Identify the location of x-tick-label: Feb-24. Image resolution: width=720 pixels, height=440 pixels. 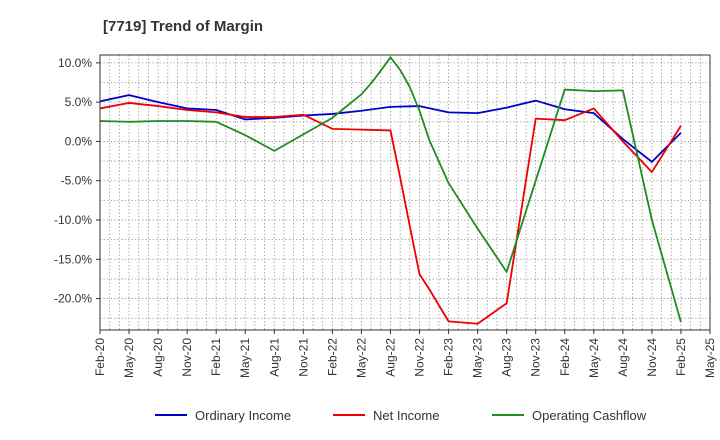
(565, 357).